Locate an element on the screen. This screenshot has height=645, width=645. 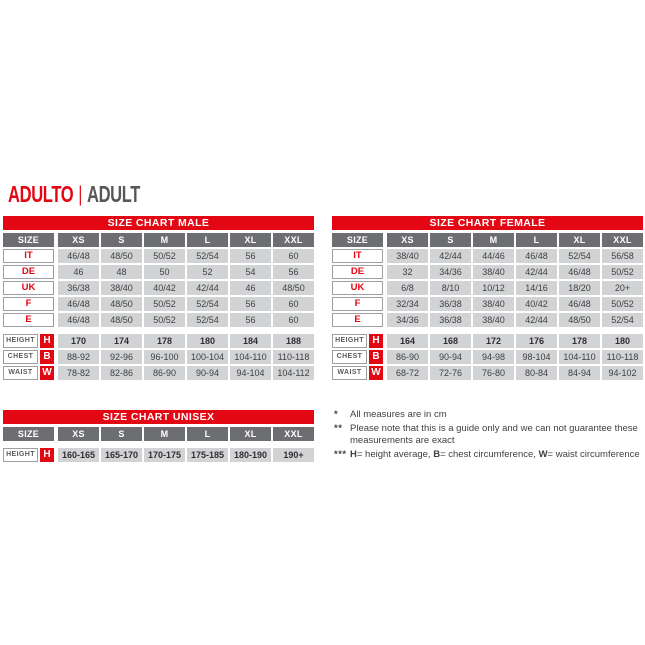
measure-value: 76-80 is located at coordinates (493, 373).